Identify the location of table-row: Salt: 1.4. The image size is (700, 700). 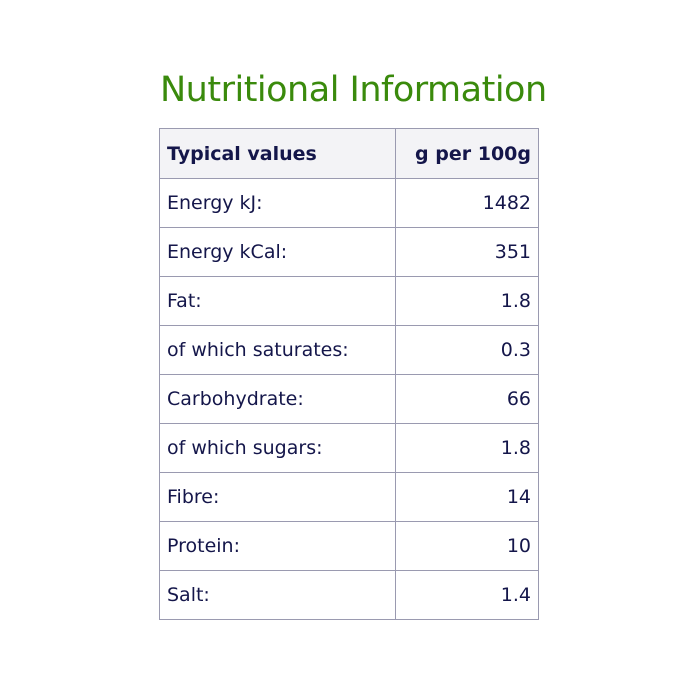
(349, 595).